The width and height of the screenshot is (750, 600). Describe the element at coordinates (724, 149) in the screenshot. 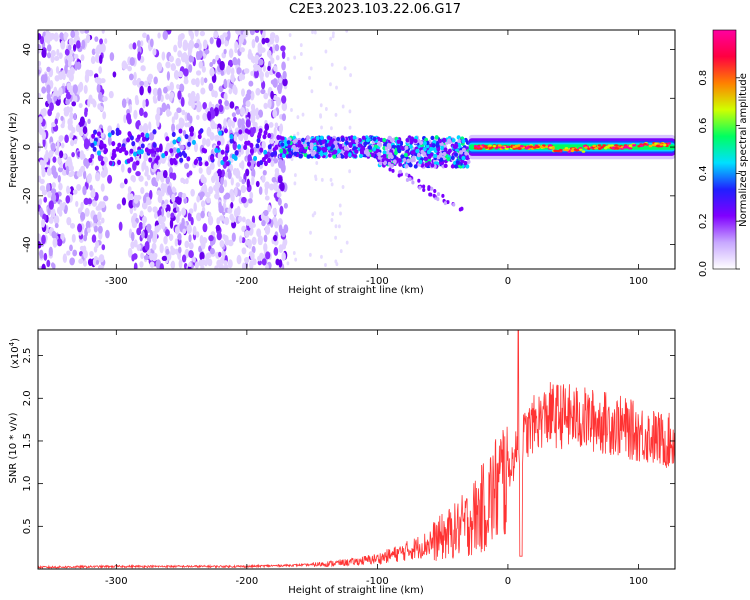

I see `colorbar-gradient` at that location.